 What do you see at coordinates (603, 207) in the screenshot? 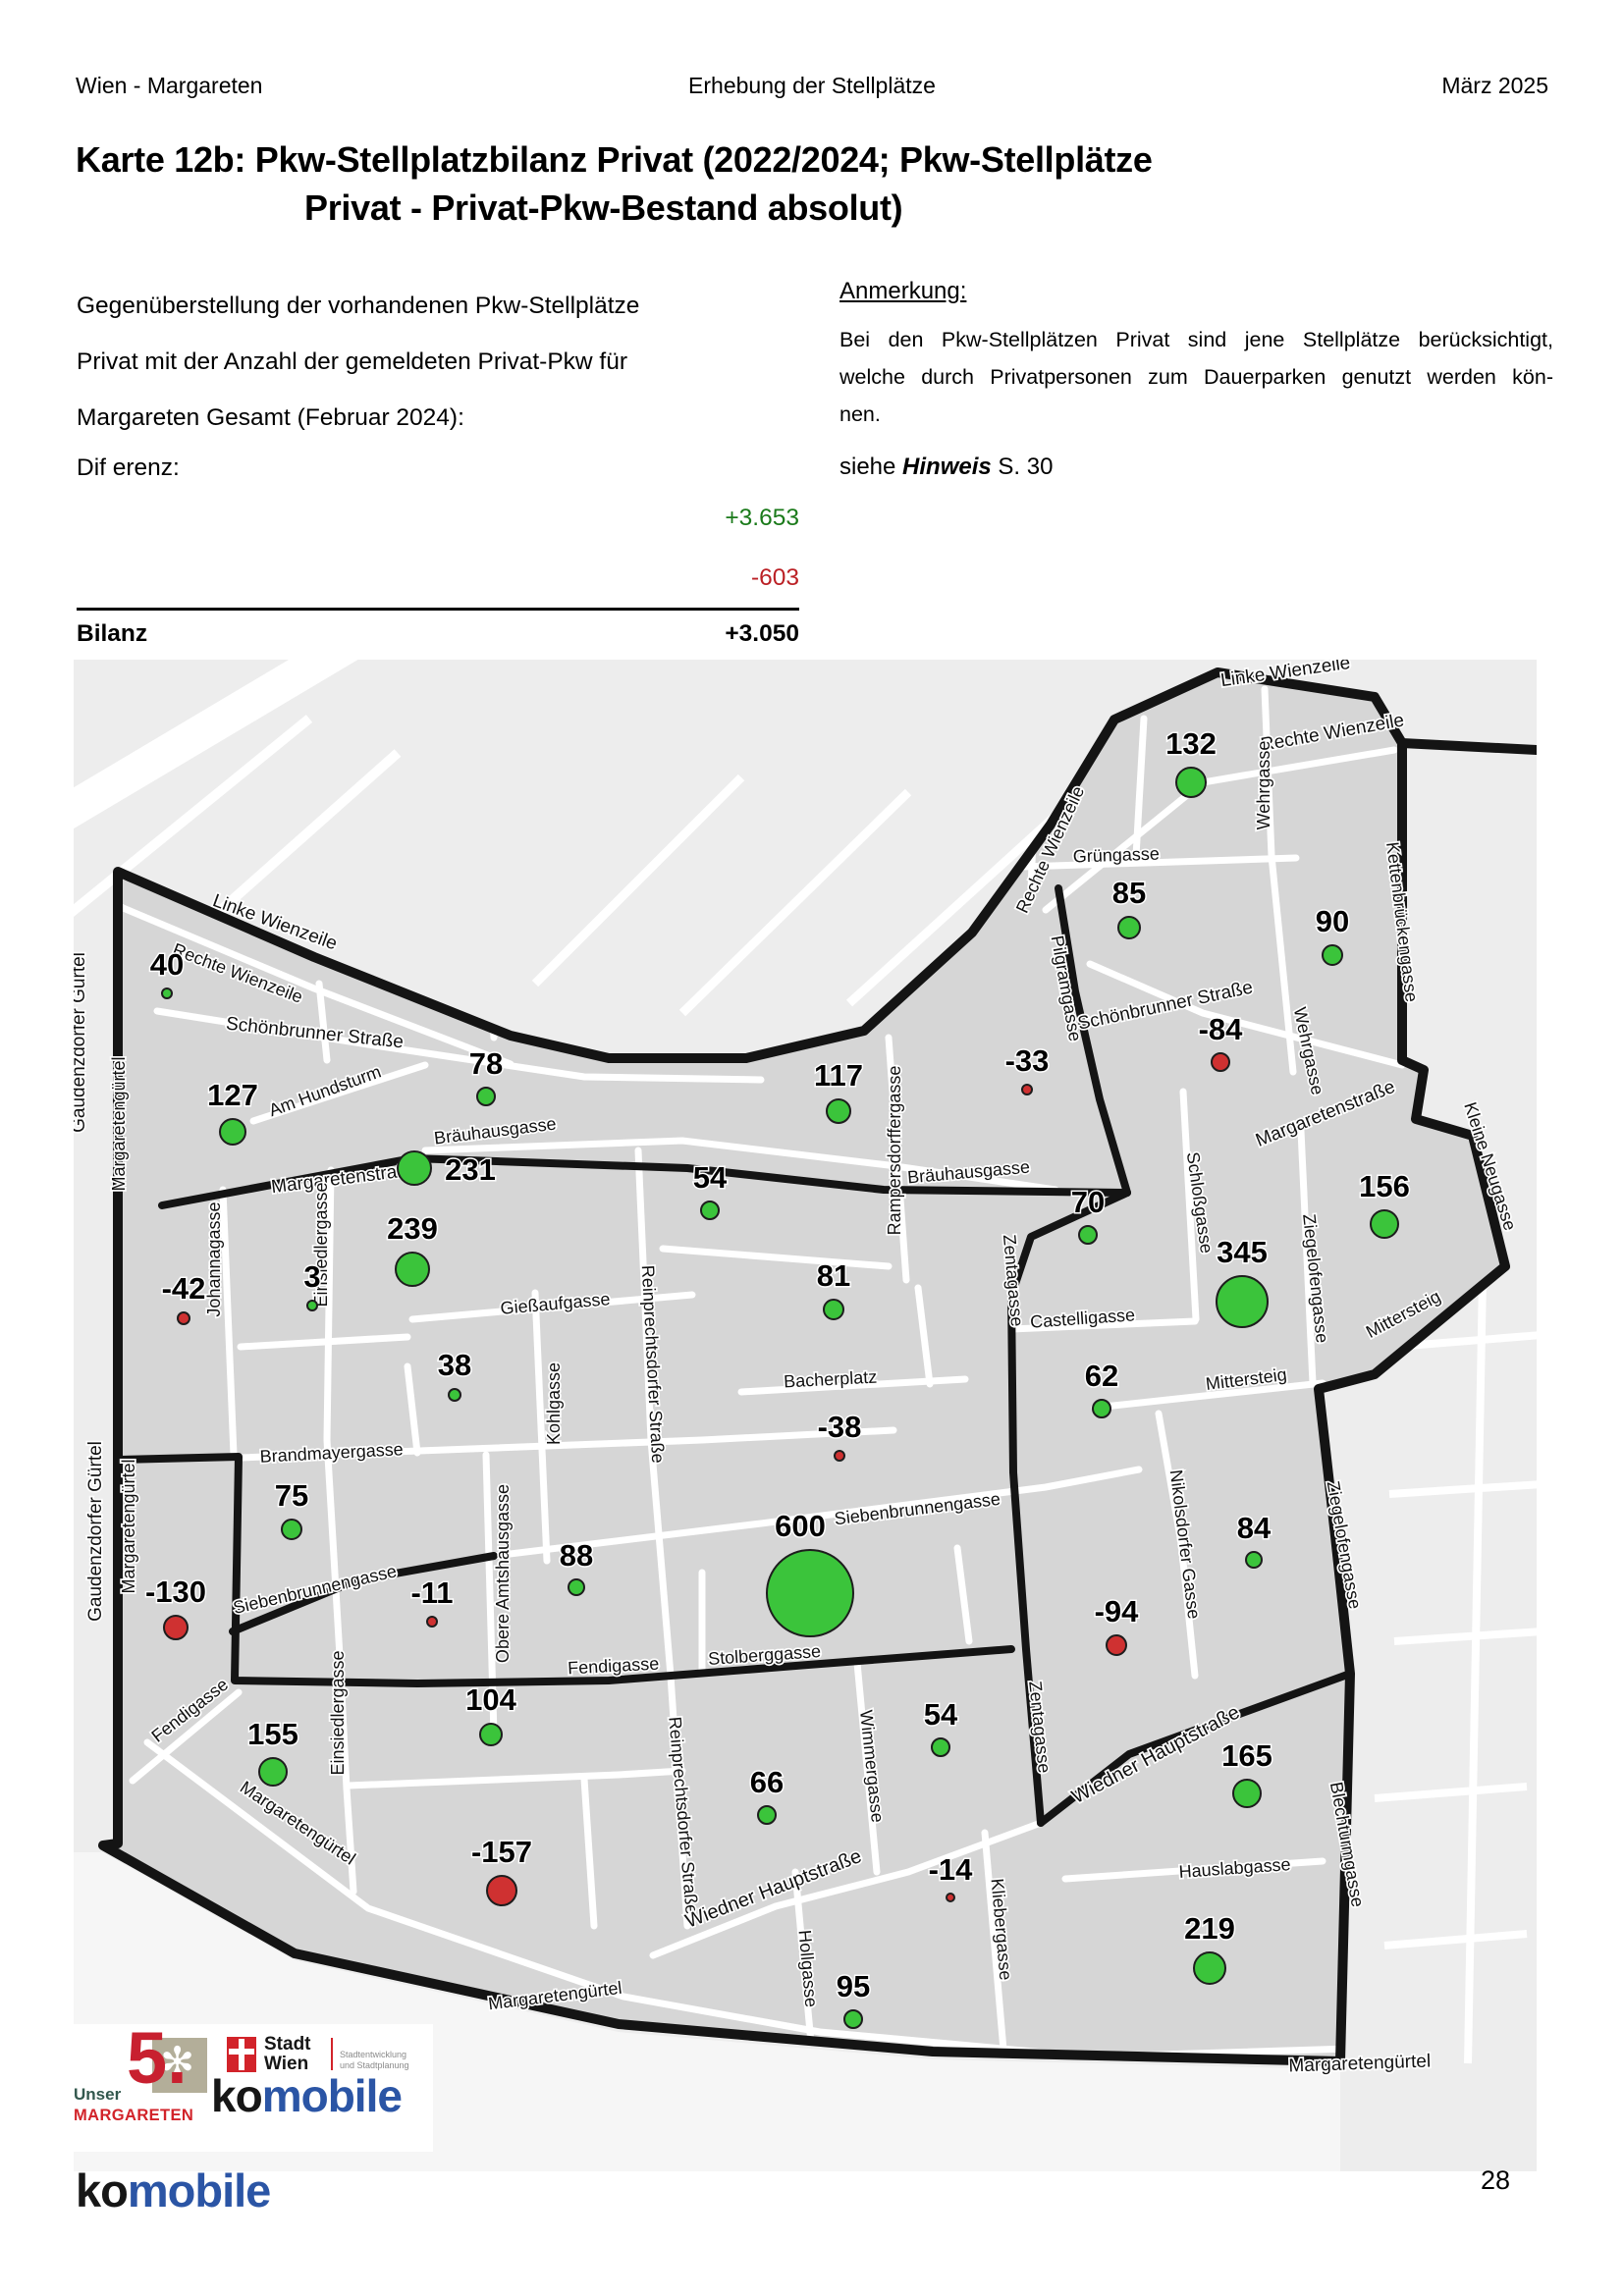
I see `page-title-line2: Privat - Privat-Pkw-Bestand absolut)` at bounding box center [603, 207].